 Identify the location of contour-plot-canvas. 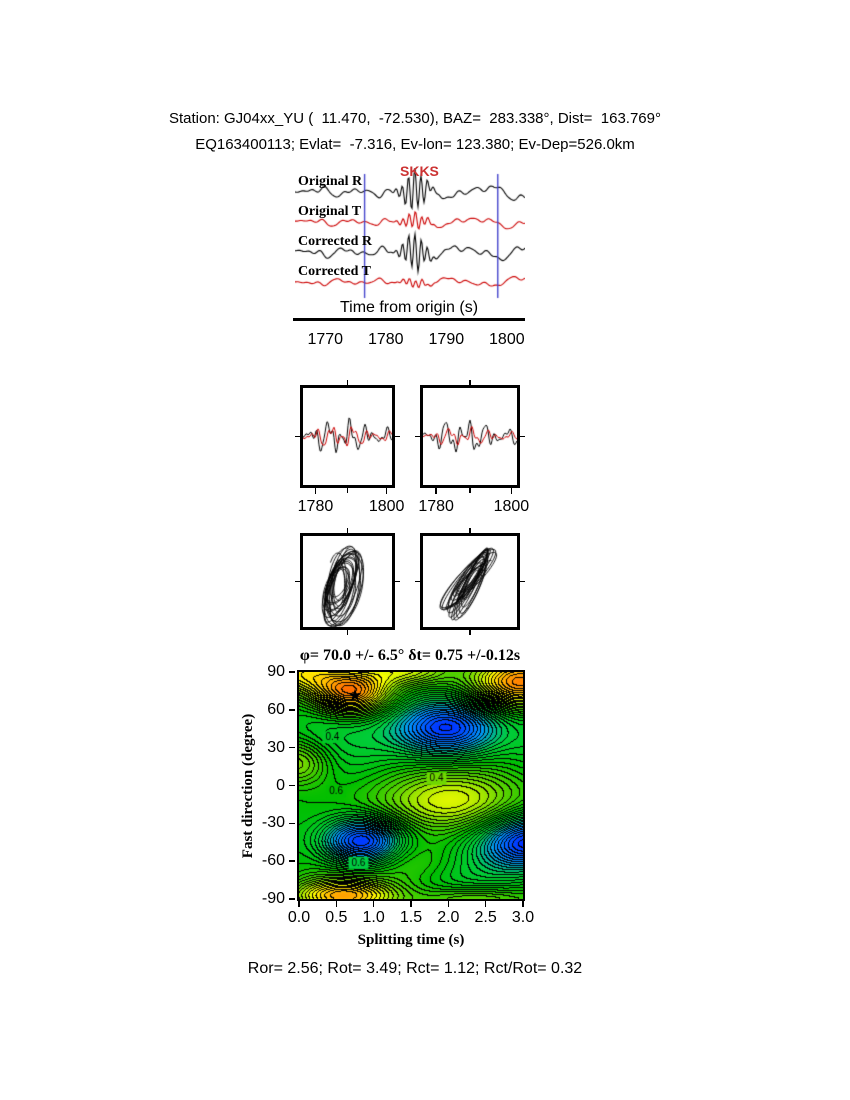
(411, 785).